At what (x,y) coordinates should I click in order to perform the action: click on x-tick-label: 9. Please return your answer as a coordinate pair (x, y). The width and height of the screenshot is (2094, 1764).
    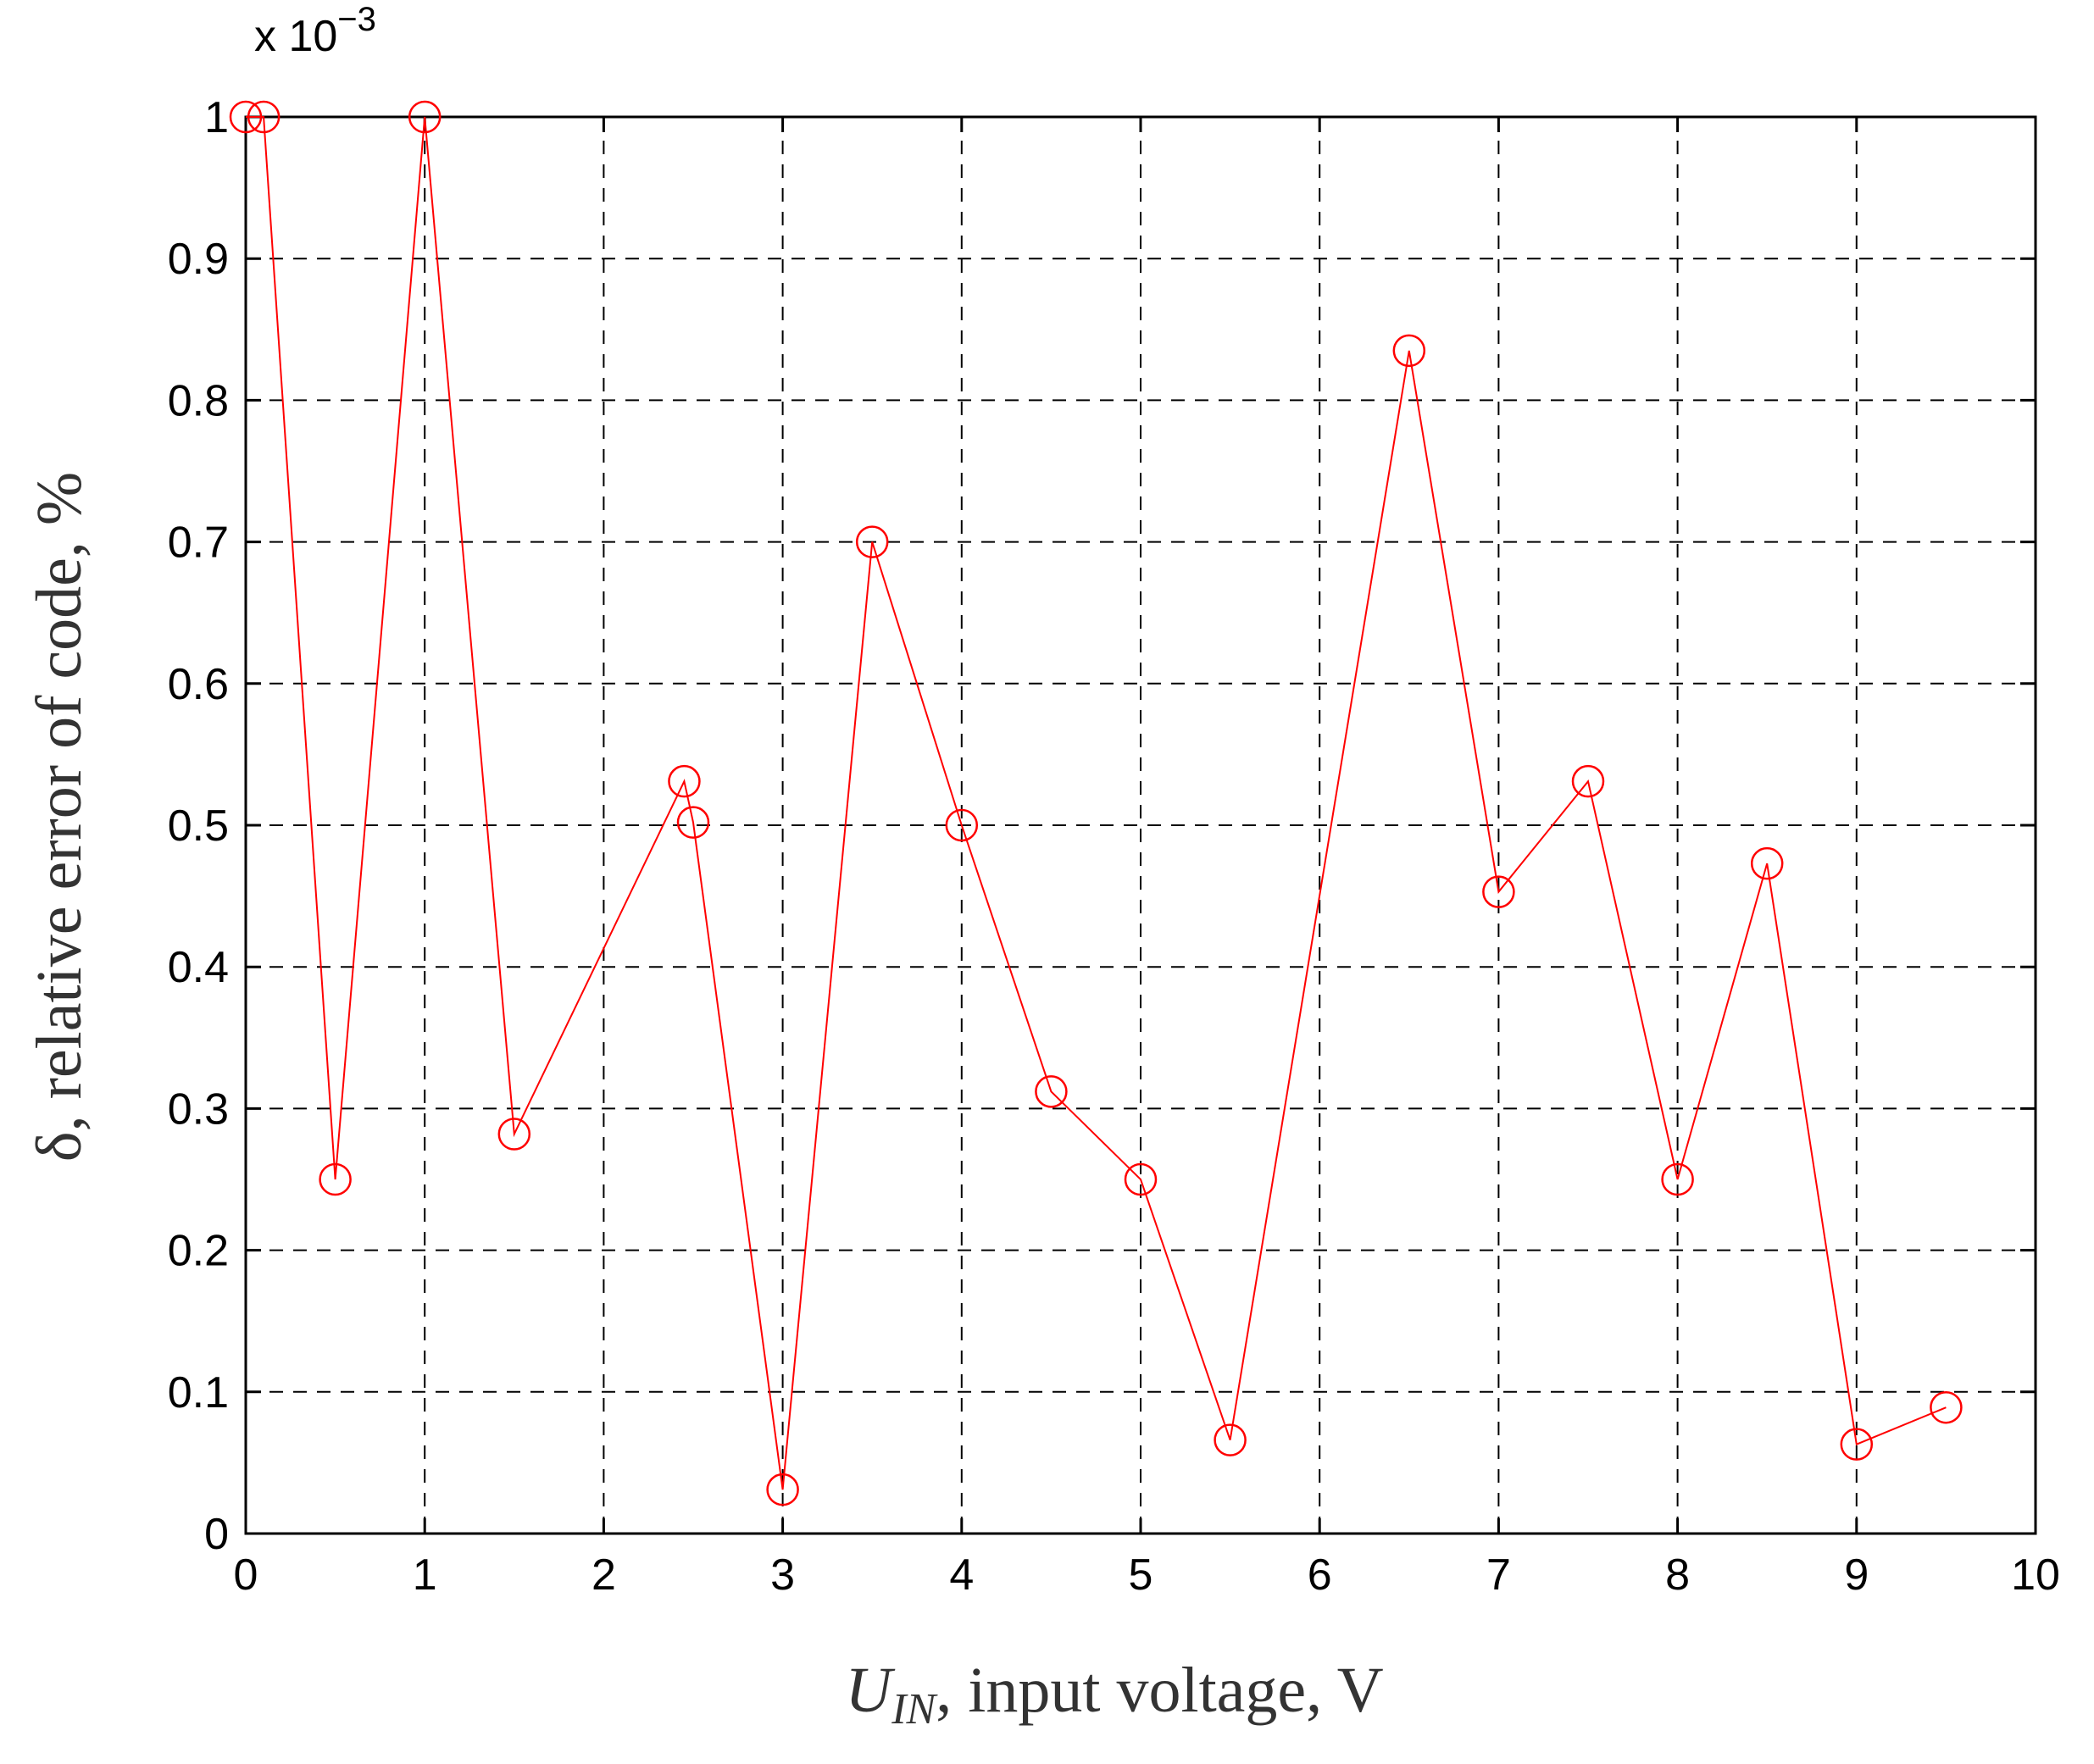
    Looking at the image, I should click on (1856, 1575).